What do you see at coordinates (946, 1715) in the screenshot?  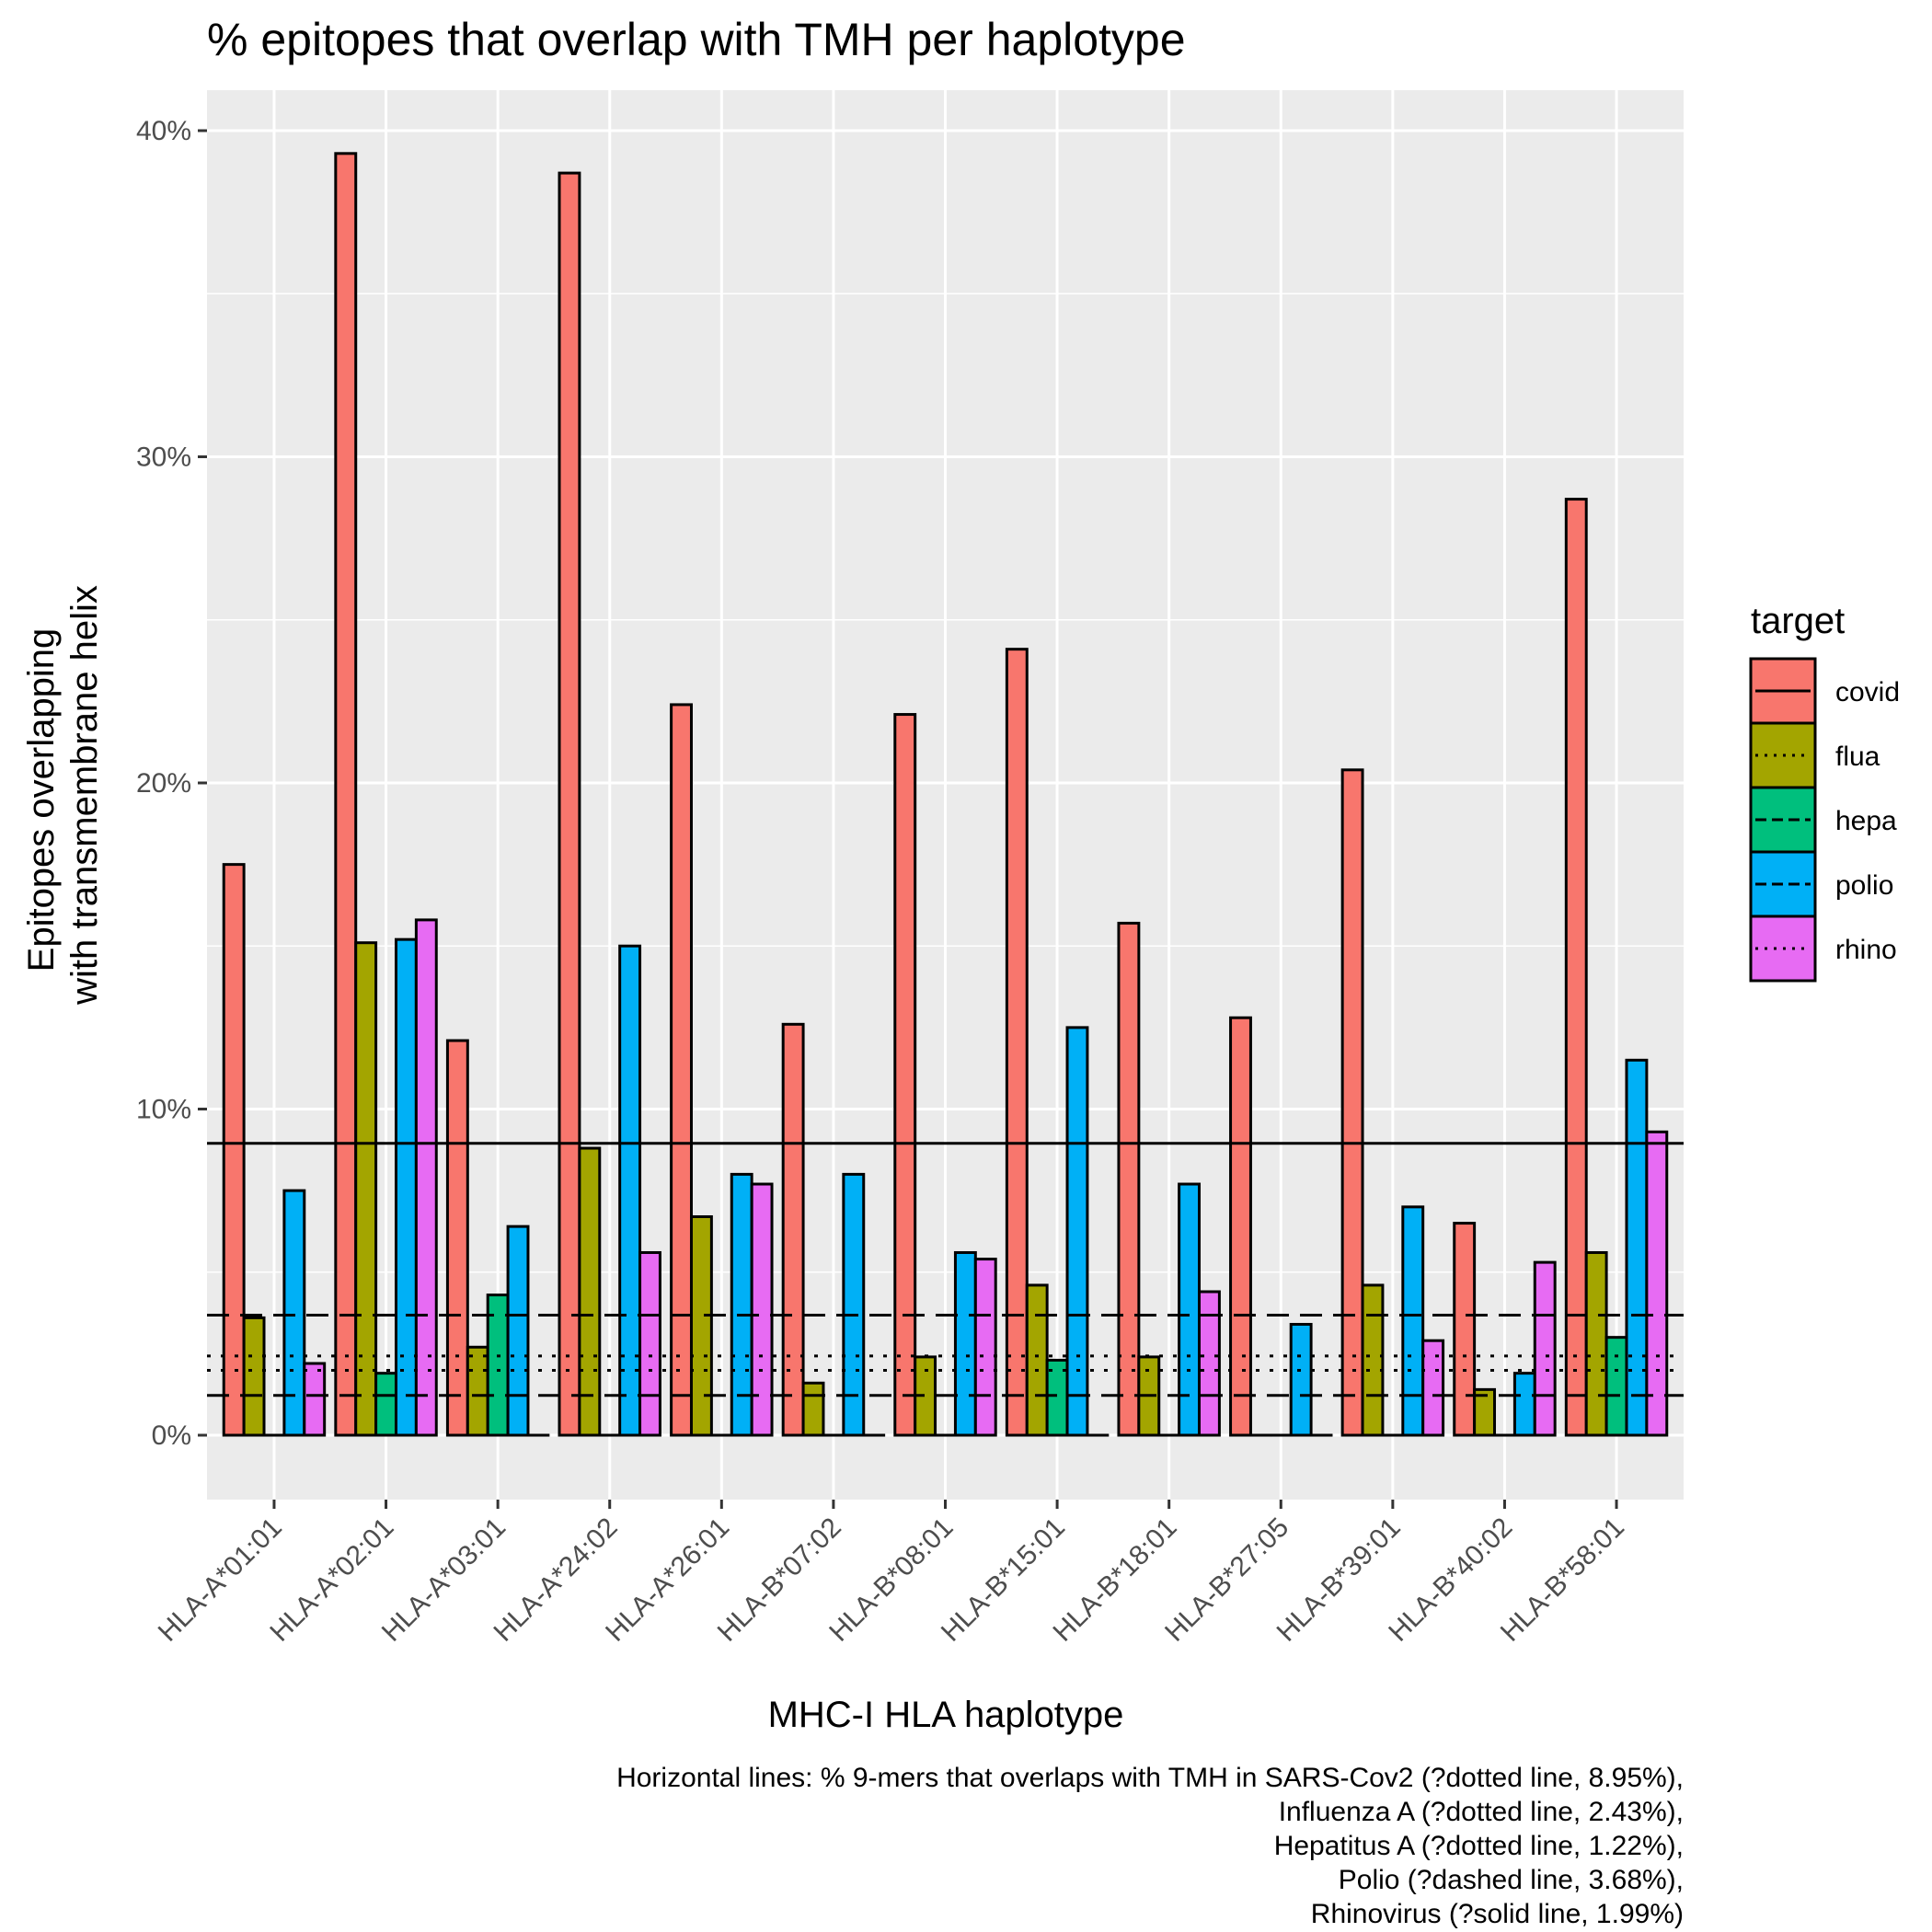 I see `x-axis-title: MHC-I HLA haplotype` at bounding box center [946, 1715].